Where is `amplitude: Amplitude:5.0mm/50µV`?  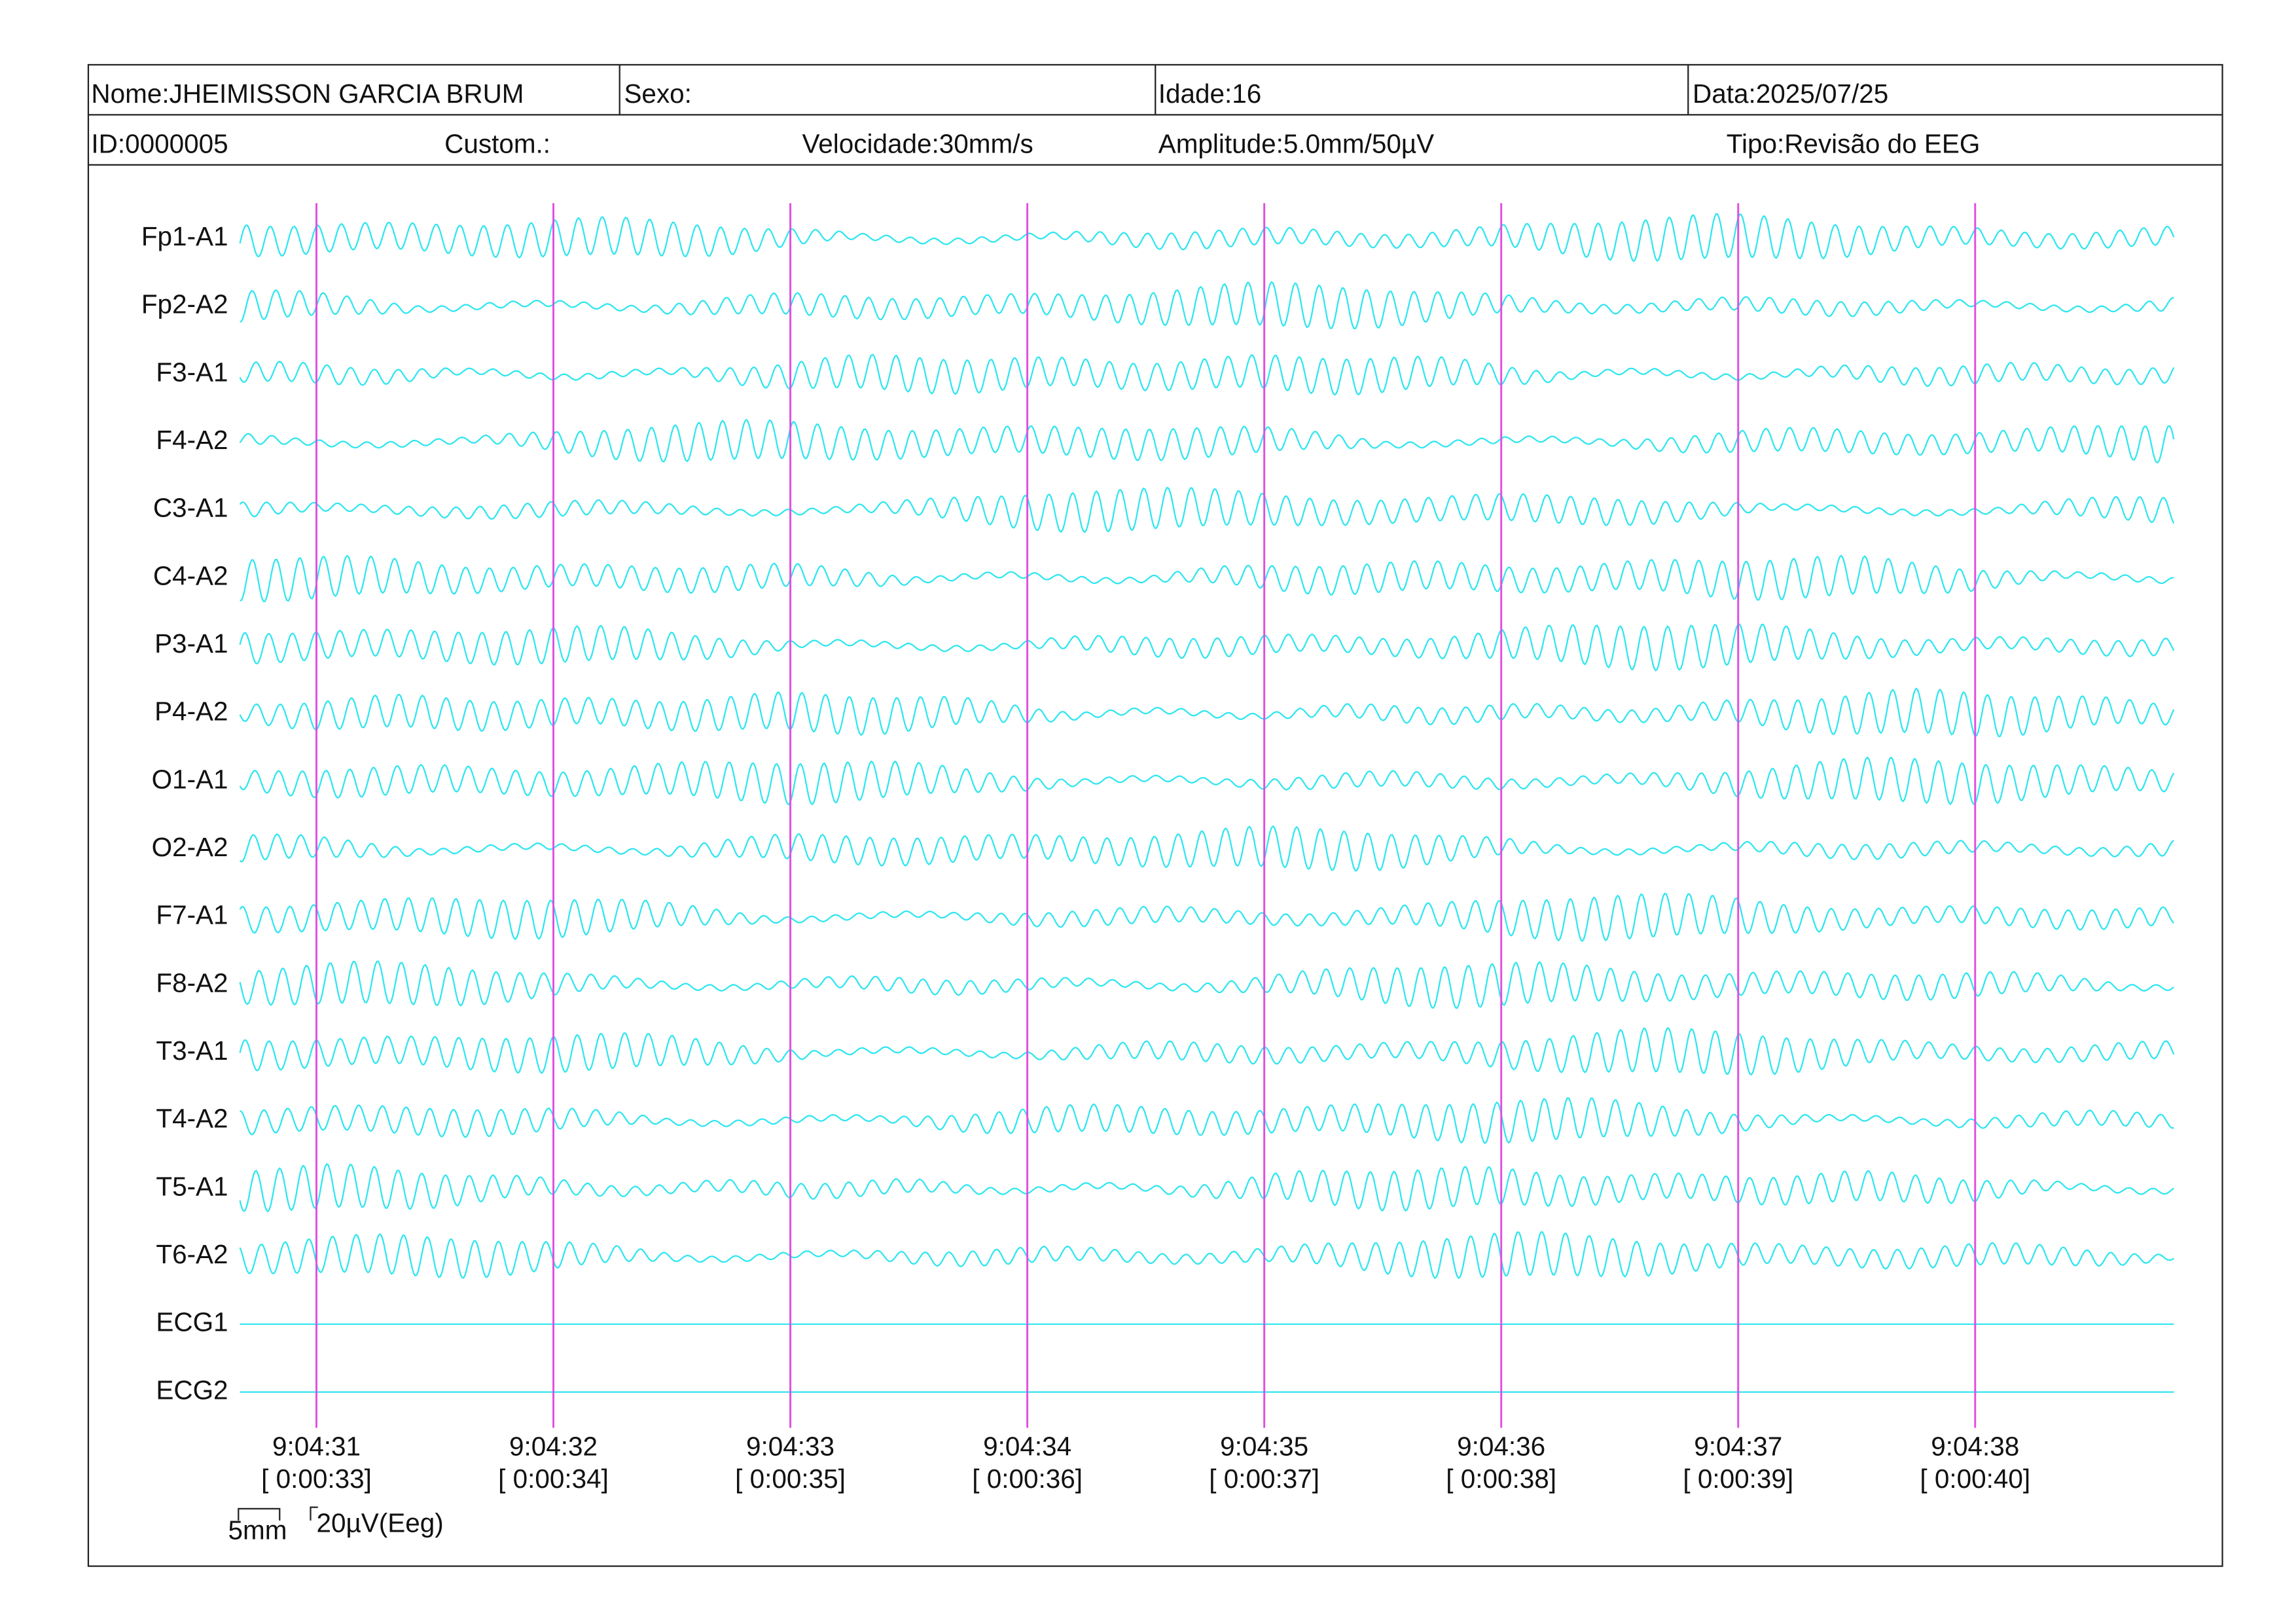
amplitude: Amplitude:5.0mm/50µV is located at coordinates (1296, 143).